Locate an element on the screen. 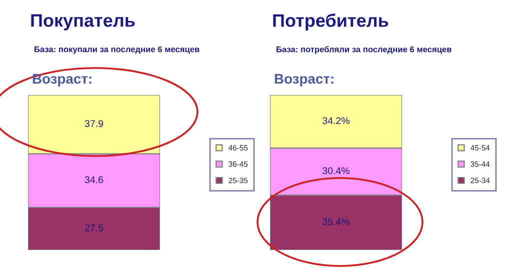  data-label: 34.6 is located at coordinates (94, 180).